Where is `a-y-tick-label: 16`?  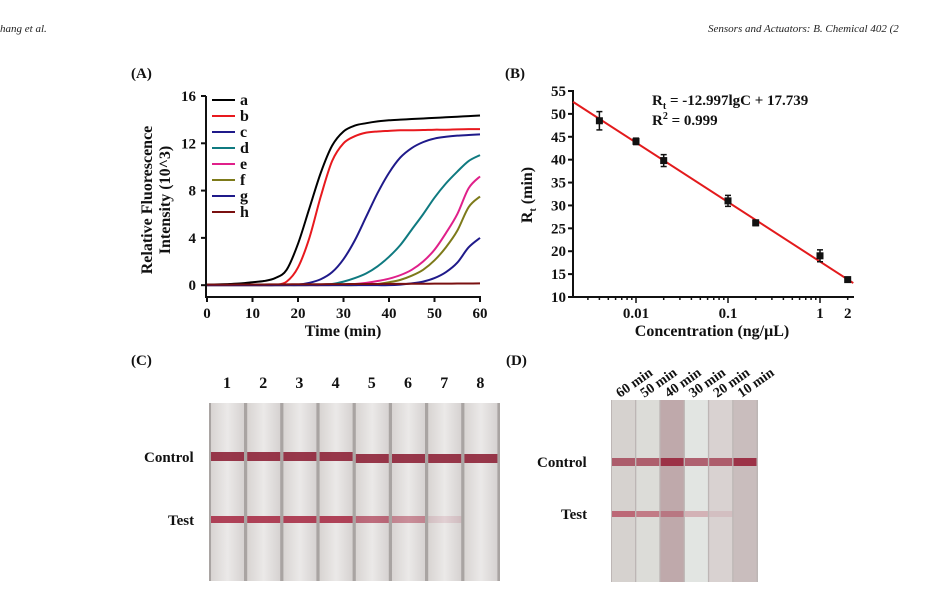
a-y-tick-label: 16 is located at coordinates (189, 97).